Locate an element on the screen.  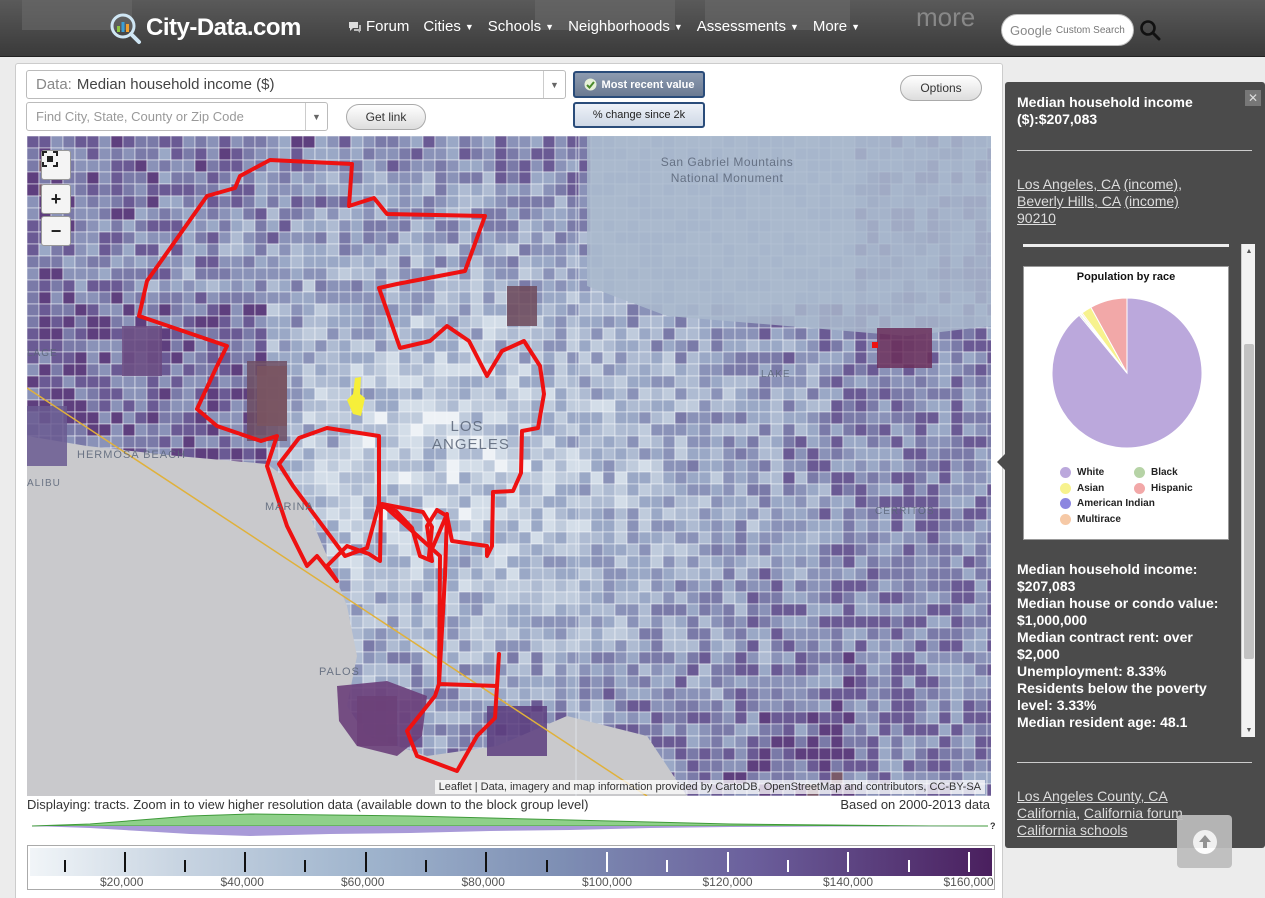
most-recent-value-button: Most recent value is located at coordinates (639, 84).